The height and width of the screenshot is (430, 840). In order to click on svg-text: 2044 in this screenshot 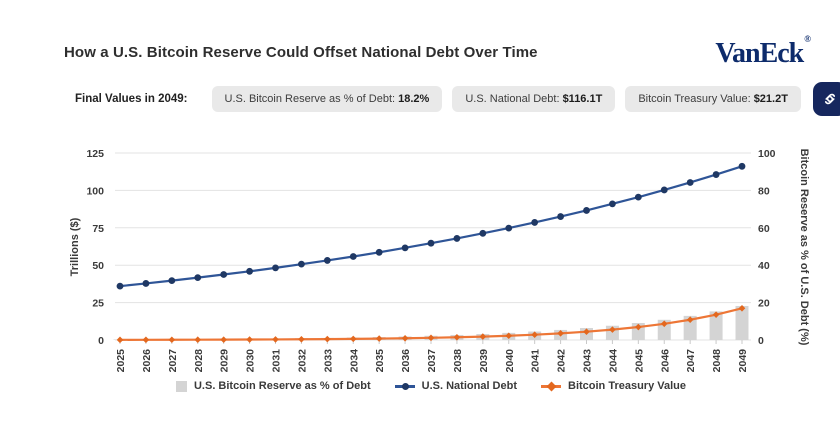, I will do `click(613, 361)`.